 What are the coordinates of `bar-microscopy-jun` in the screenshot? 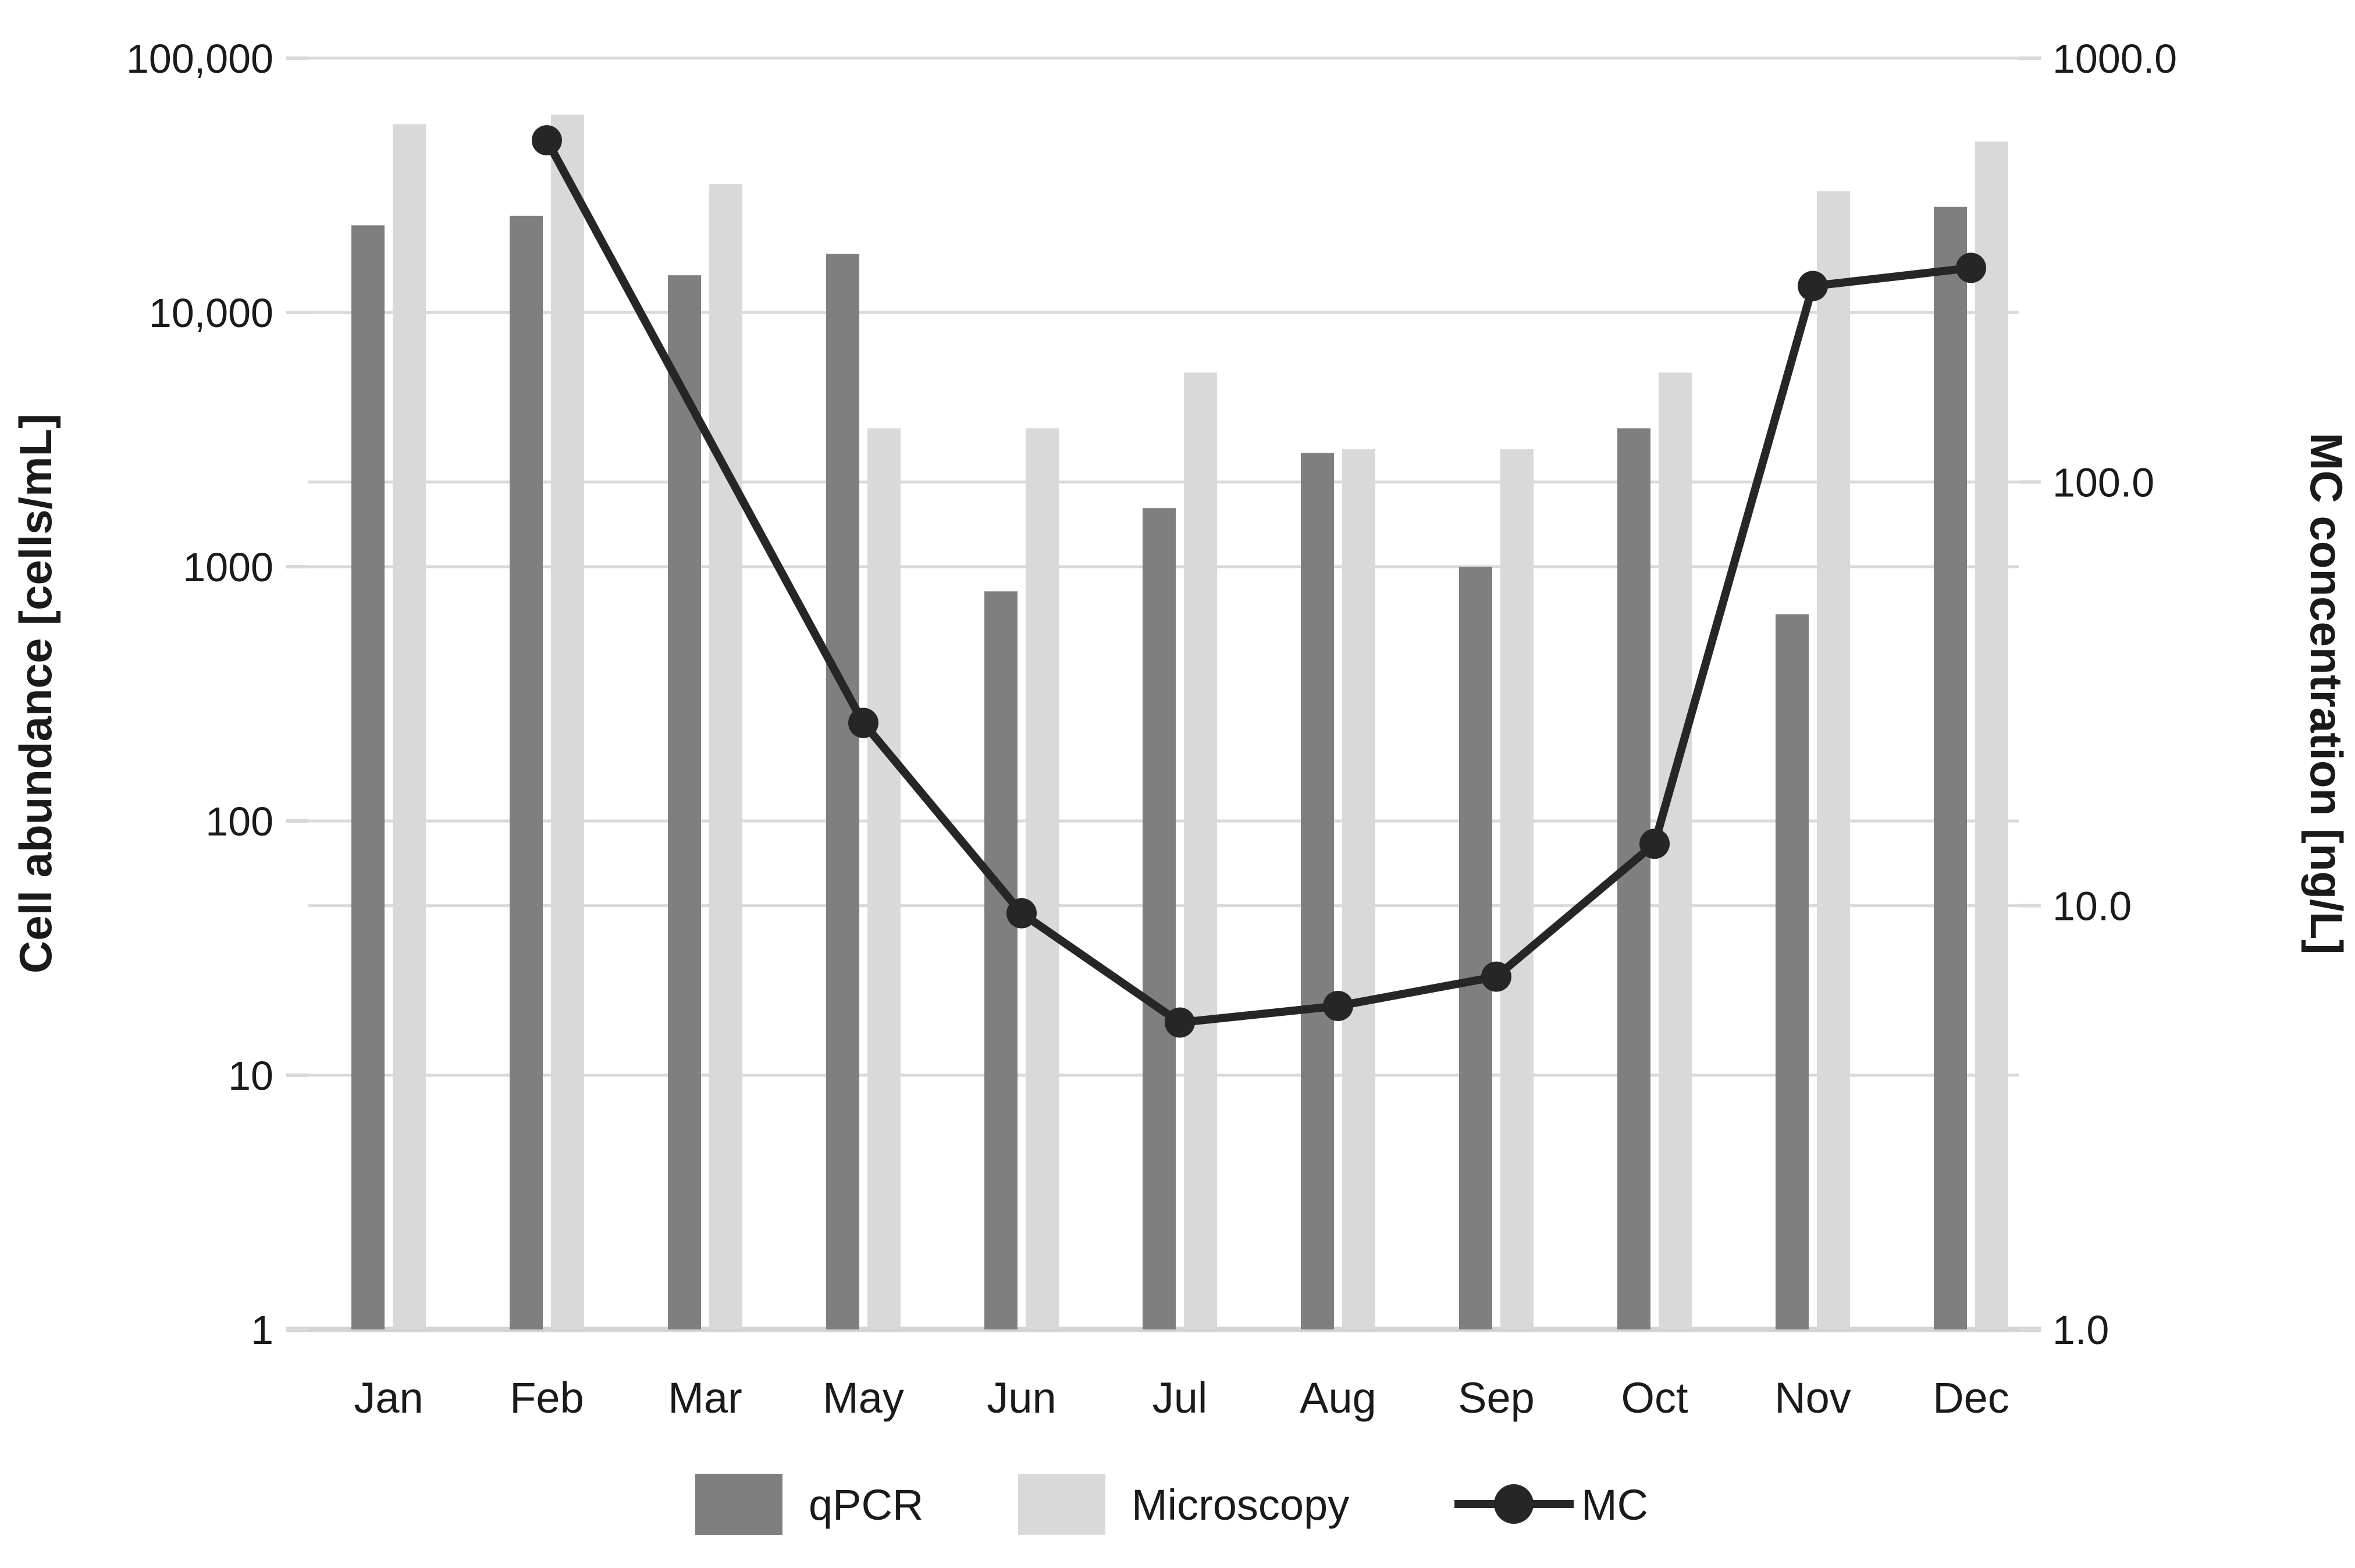 It's located at (1043, 879).